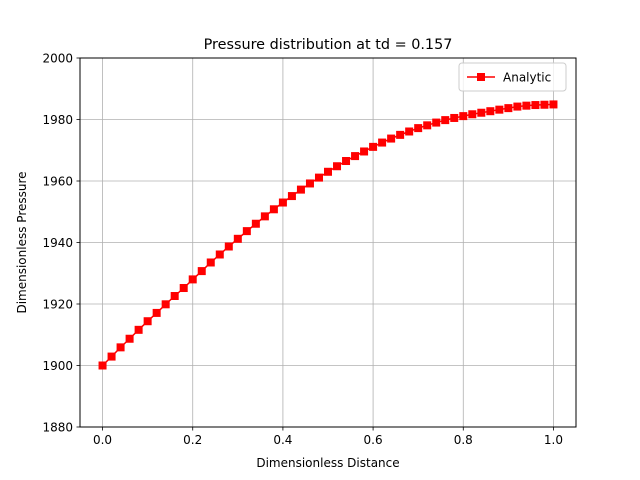 This screenshot has height=480, width=640. Describe the element at coordinates (57, 304) in the screenshot. I see `y-tick-label: 1920` at that location.